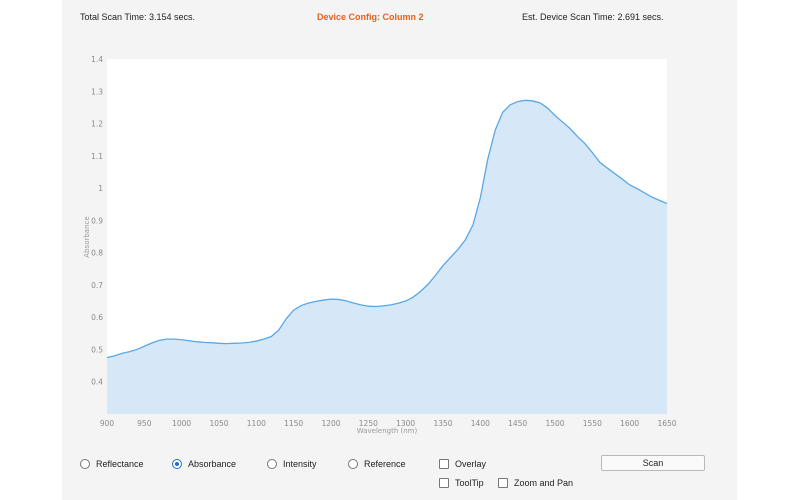  Describe the element at coordinates (653, 463) in the screenshot. I see `scan-button: Scan` at that location.